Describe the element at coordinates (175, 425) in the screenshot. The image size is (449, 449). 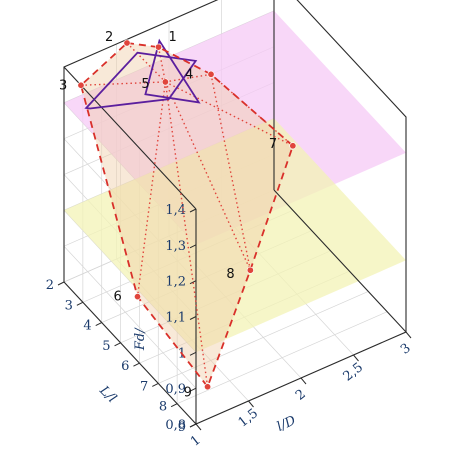
I see `z-tick-label: 0,8` at that location.